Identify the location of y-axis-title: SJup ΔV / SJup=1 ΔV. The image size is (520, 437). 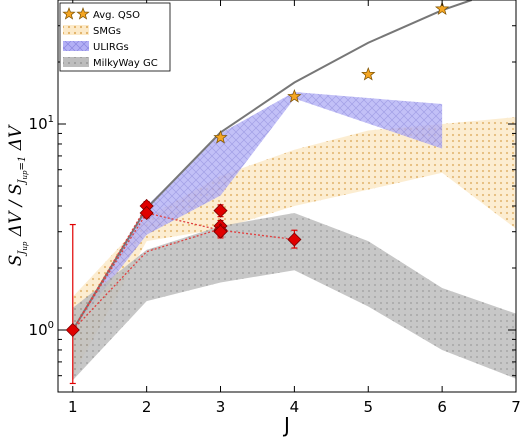
(17, 195).